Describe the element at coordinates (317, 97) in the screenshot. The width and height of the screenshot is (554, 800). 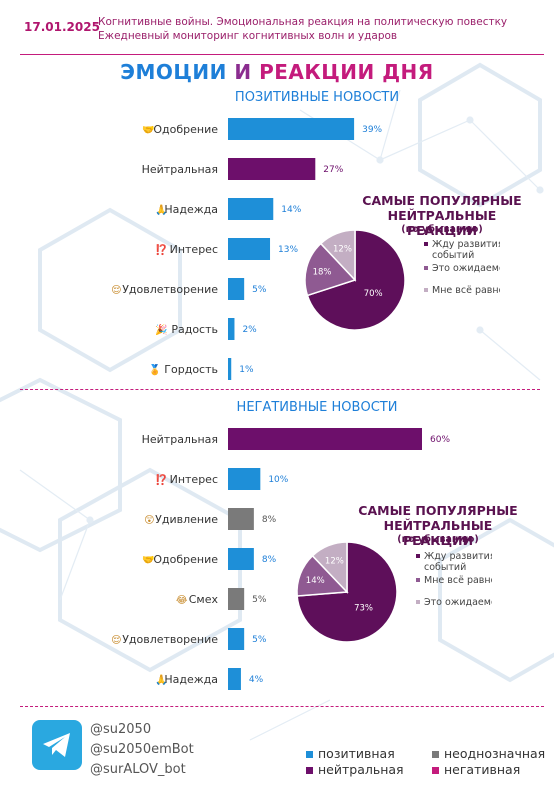
I see `positive-section-heading: ПОЗИТИВНЫЕ НОВОСТИ` at that location.